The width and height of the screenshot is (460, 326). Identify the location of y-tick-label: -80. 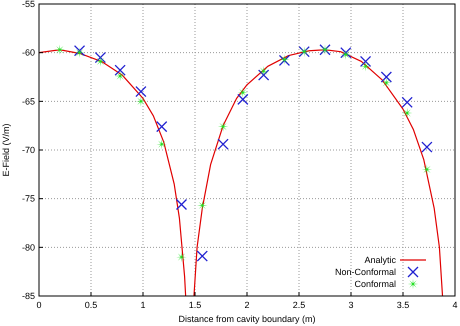
(28, 247).